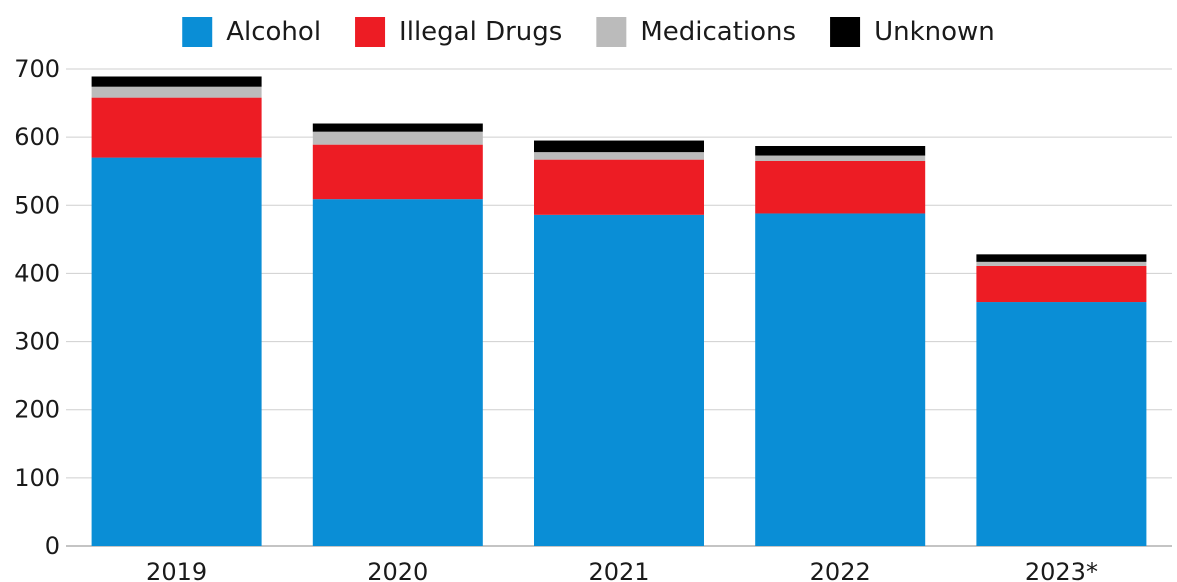  Describe the element at coordinates (37, 478) in the screenshot. I see `y-tick-label: 100` at that location.